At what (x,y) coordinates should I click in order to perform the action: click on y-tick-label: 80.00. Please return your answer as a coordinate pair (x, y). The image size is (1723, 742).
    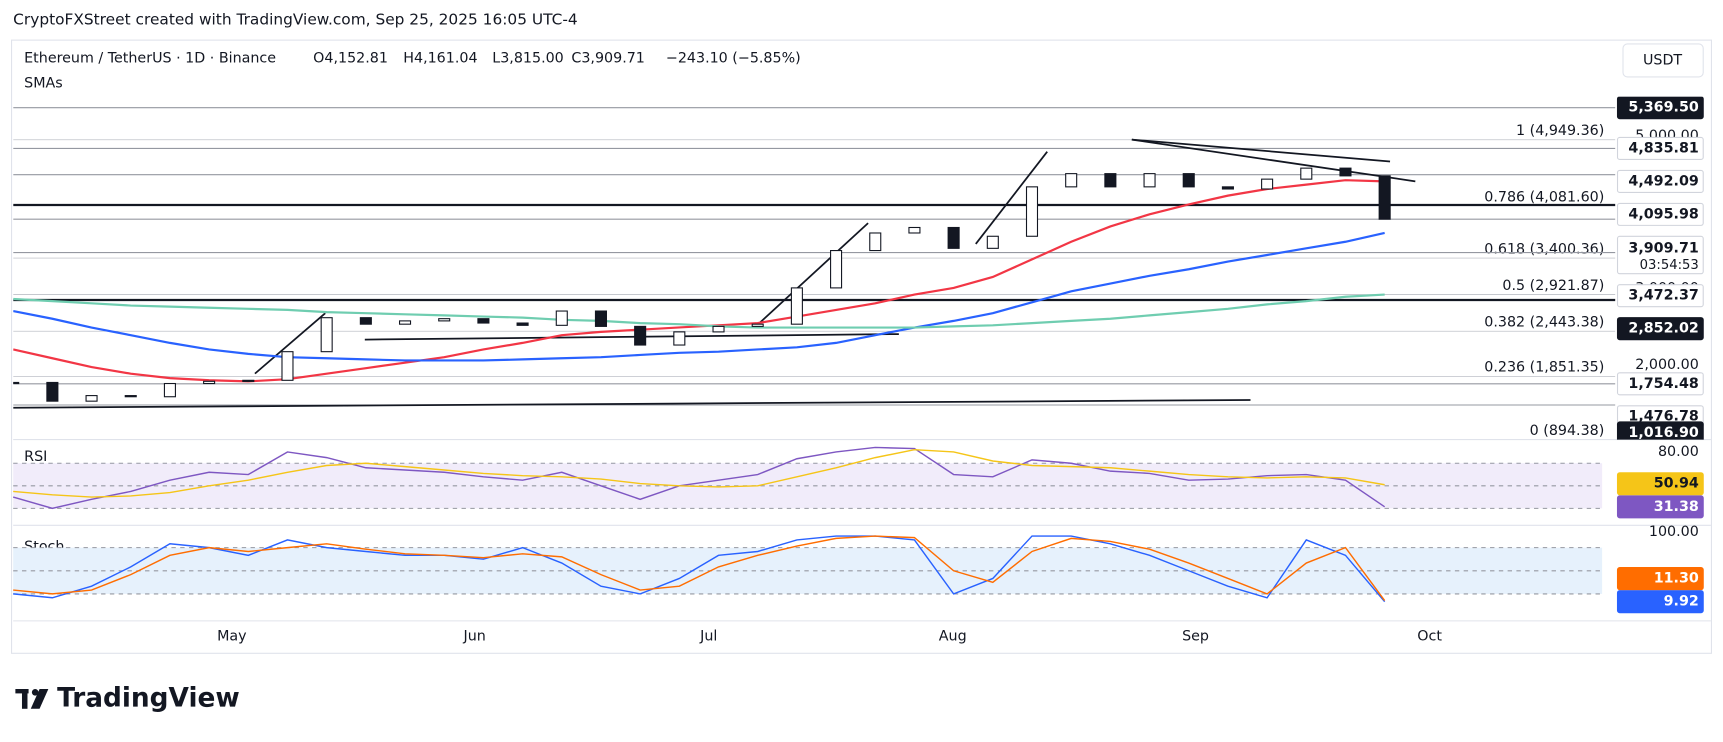
    Looking at the image, I should click on (1678, 452).